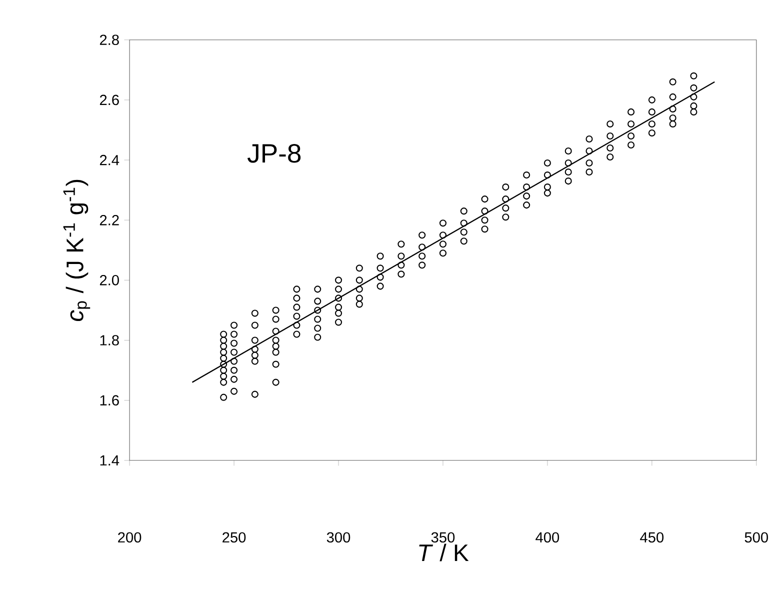 This screenshot has height=601, width=773. Describe the element at coordinates (652, 537) in the screenshot. I see `x-tick-label: 450` at that location.